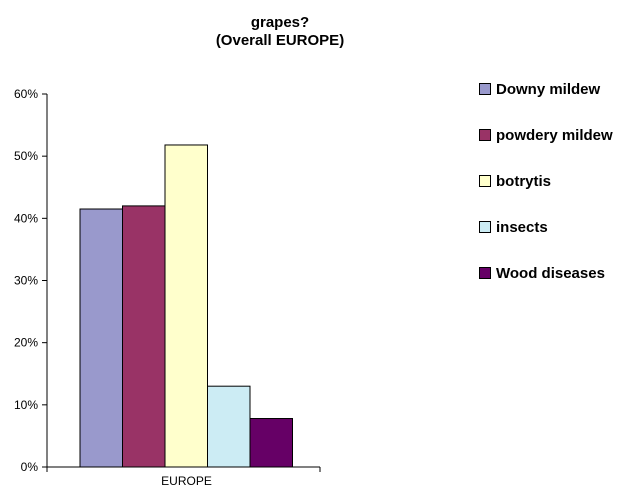 Image resolution: width=632 pixels, height=491 pixels. What do you see at coordinates (186, 481) in the screenshot?
I see `x-category-label: EUROPE` at bounding box center [186, 481].